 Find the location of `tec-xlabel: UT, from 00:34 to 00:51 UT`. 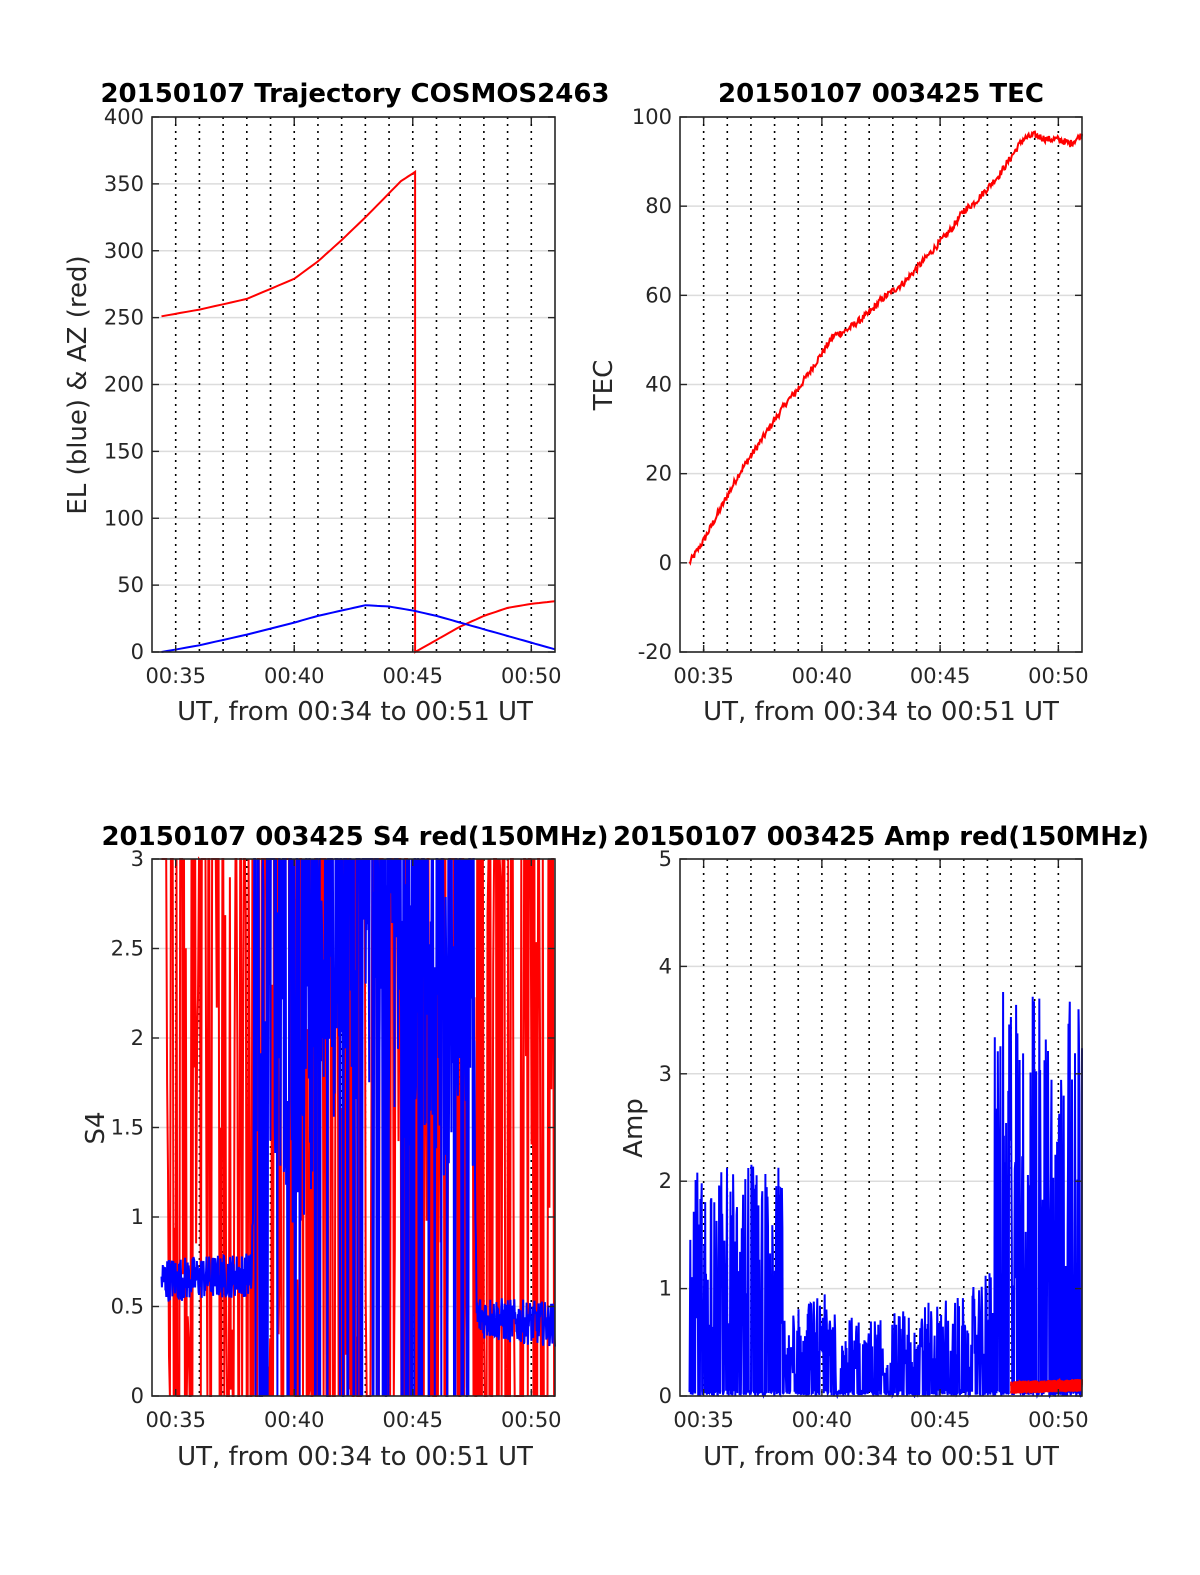

tec-xlabel: UT, from 00:34 to 00:51 UT is located at coordinates (881, 712).